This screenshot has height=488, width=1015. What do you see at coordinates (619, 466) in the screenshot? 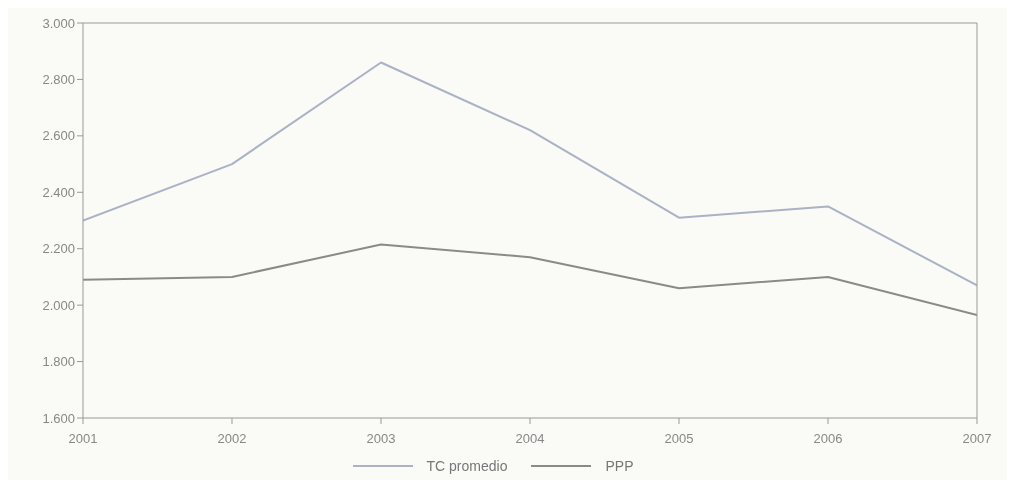
I see `legend-label: PPP` at bounding box center [619, 466].